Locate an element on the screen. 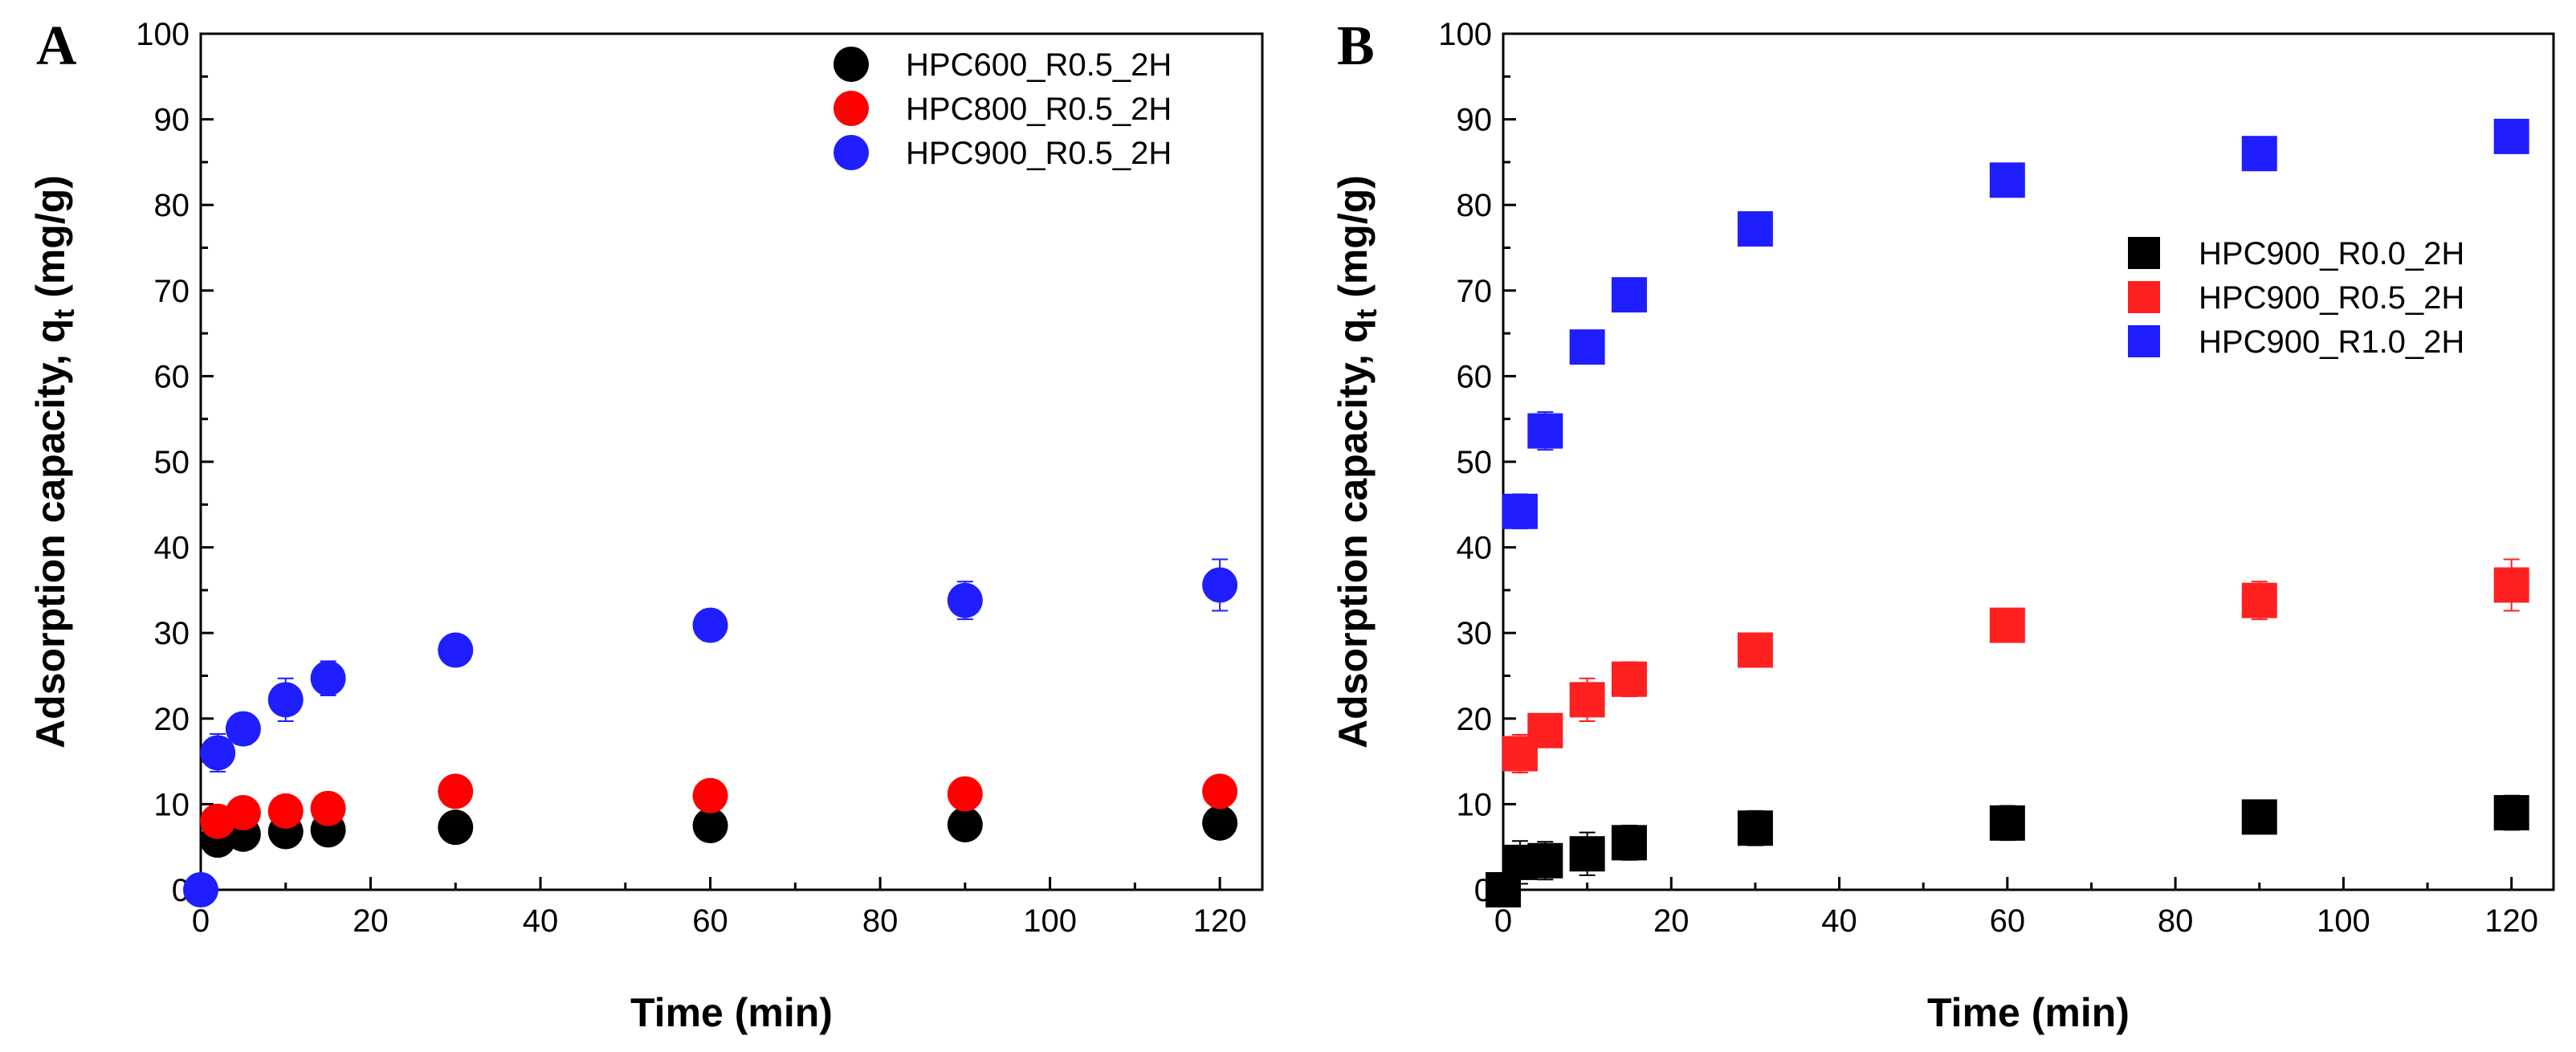 This screenshot has height=1052, width=2576. legend-label: HPC900_R1.0_2H is located at coordinates (2331, 342).